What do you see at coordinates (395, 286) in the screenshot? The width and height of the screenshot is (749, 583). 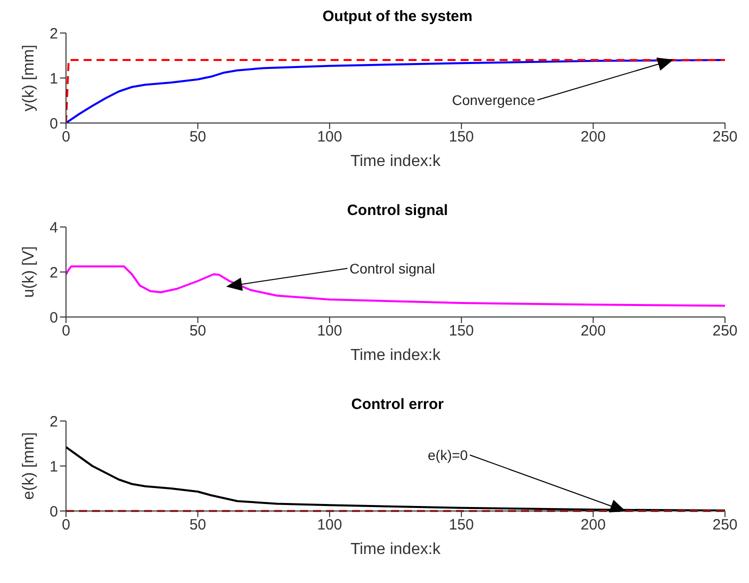 I see `line-series` at bounding box center [395, 286].